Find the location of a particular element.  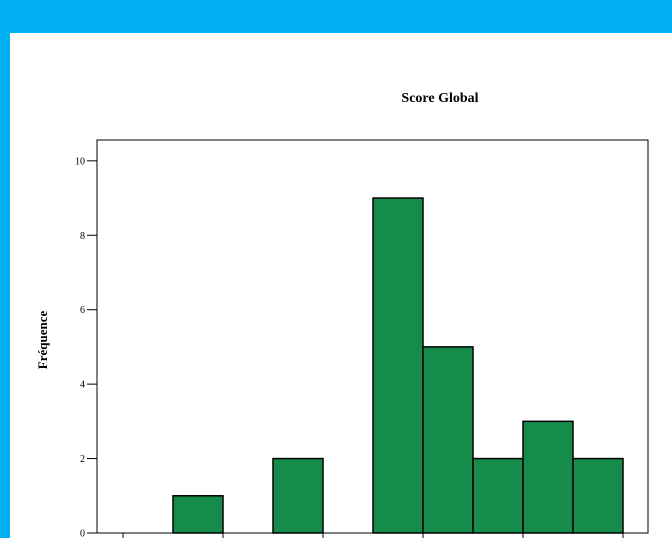

y-tick-label: 10 is located at coordinates (80, 161).